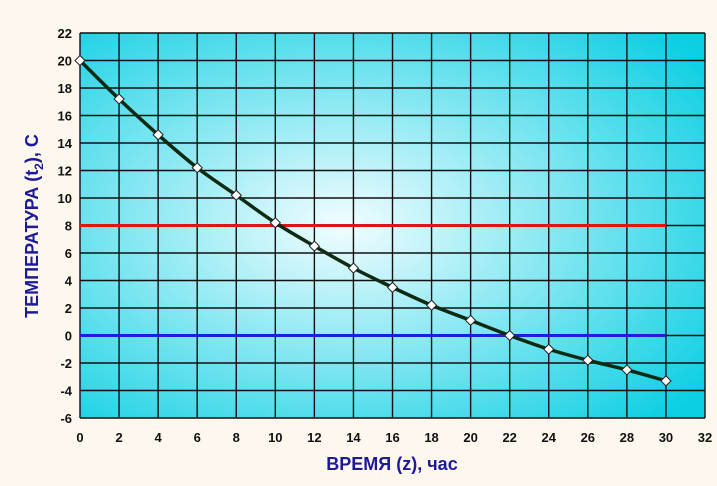 This screenshot has width=717, height=486. Describe the element at coordinates (509, 437) in the screenshot. I see `x-tick-label: 22` at that location.